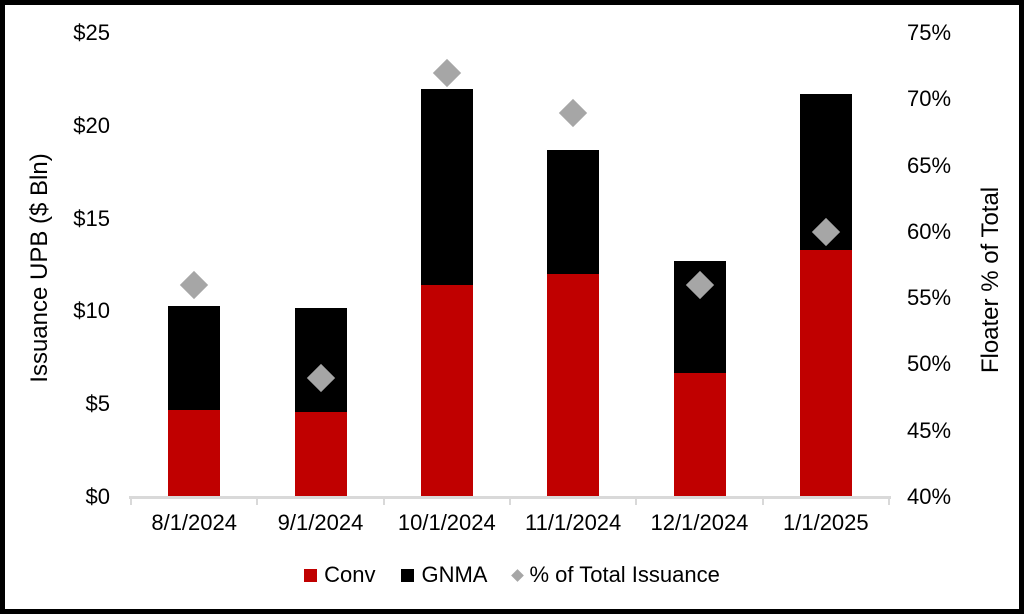  Describe the element at coordinates (929, 32) in the screenshot. I see `right-axis-tick-label: 75%` at that location.